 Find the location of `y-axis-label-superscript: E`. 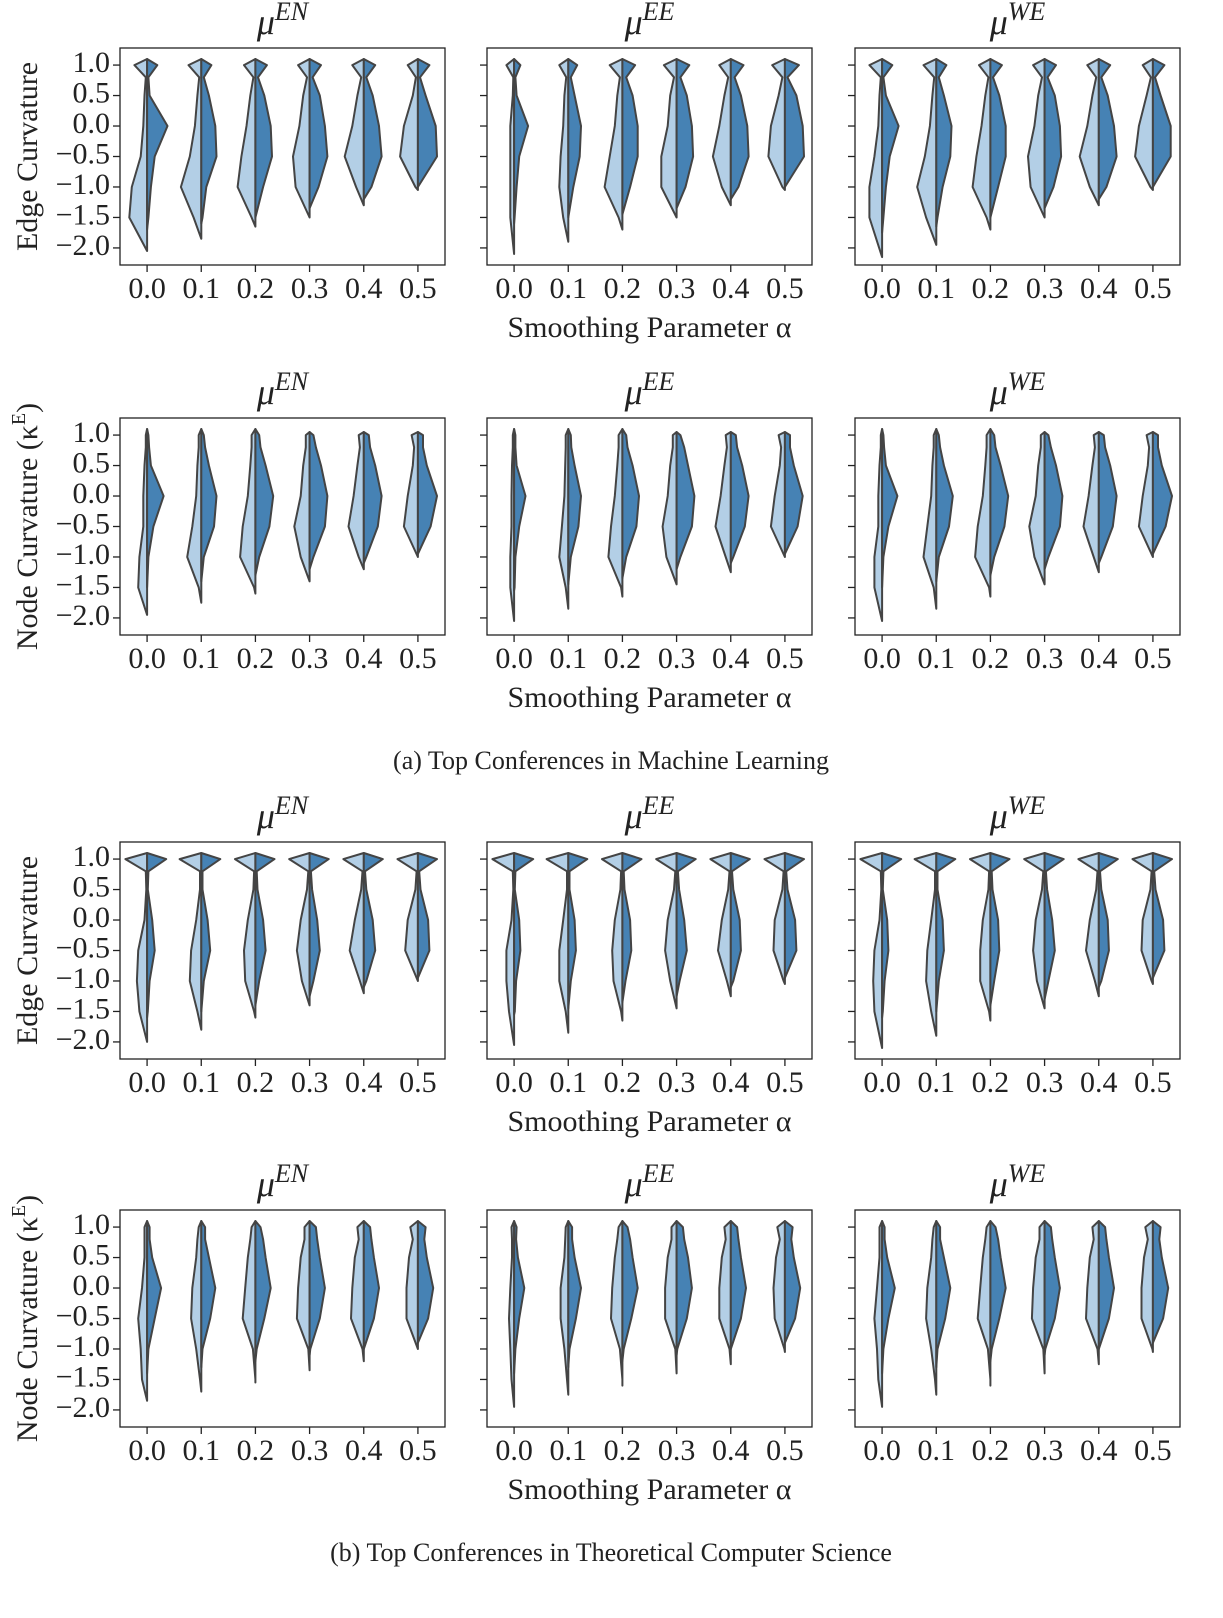

y-axis-label-superscript: E is located at coordinates (19, 1211).